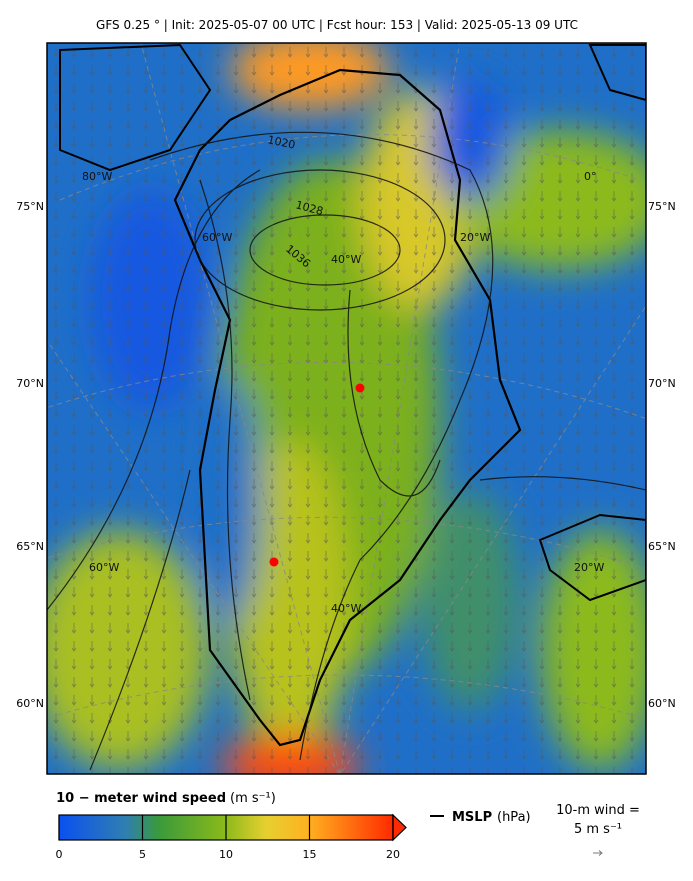  What do you see at coordinates (310, 854) in the screenshot?
I see `colorbar-tick-label: 15` at bounding box center [310, 854].